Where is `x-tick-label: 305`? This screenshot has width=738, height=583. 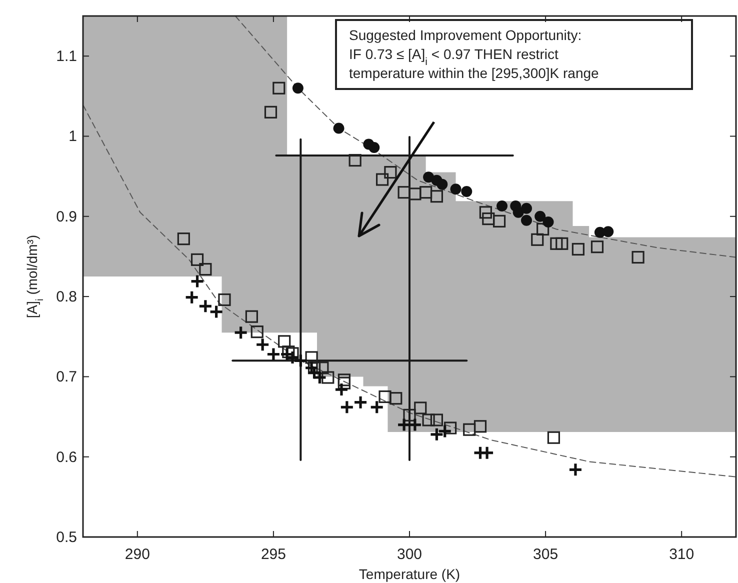
x-tick-label: 305 is located at coordinates (545, 554).